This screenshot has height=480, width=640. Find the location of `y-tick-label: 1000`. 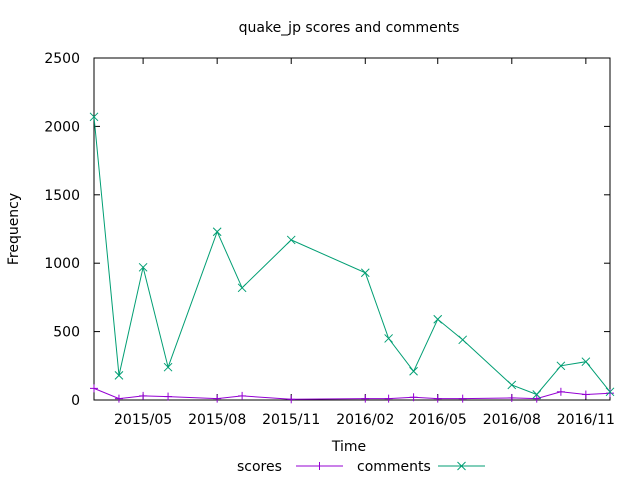

y-tick-label: 1000 is located at coordinates (62, 264).